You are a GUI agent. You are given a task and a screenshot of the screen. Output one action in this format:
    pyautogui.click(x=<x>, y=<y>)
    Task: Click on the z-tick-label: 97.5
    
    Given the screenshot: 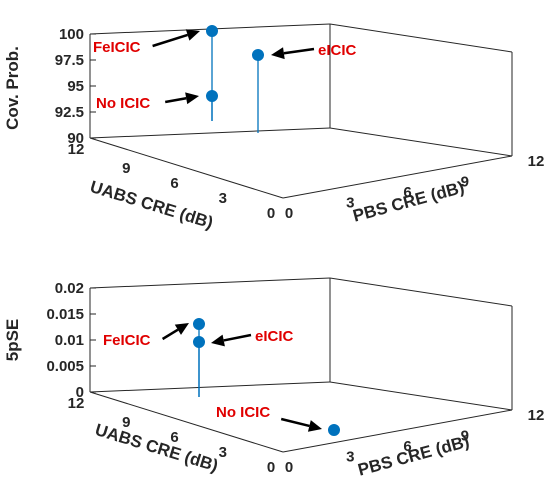 What is the action you would take?
    pyautogui.click(x=69, y=60)
    